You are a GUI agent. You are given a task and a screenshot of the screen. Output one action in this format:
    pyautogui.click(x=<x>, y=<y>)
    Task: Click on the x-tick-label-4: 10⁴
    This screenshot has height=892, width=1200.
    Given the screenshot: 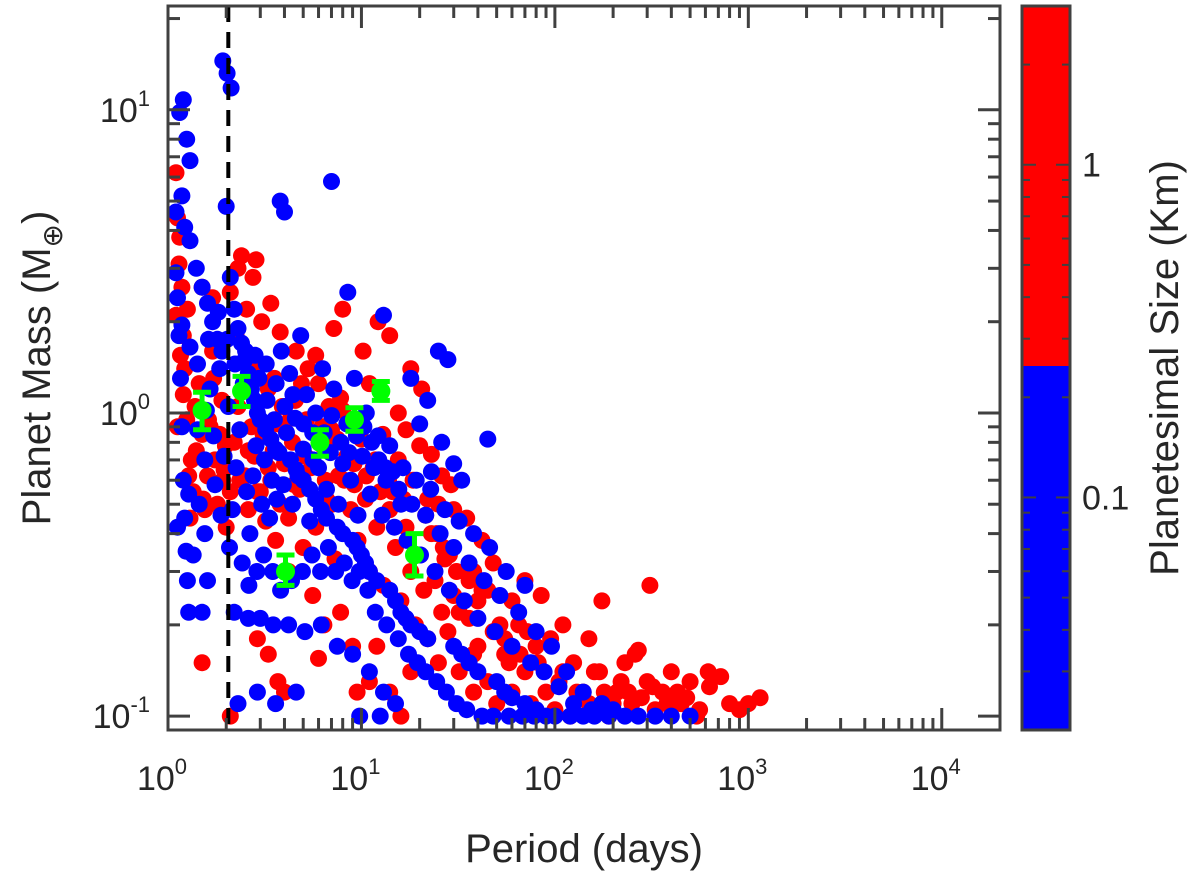 What is the action you would take?
    pyautogui.click(x=936, y=776)
    